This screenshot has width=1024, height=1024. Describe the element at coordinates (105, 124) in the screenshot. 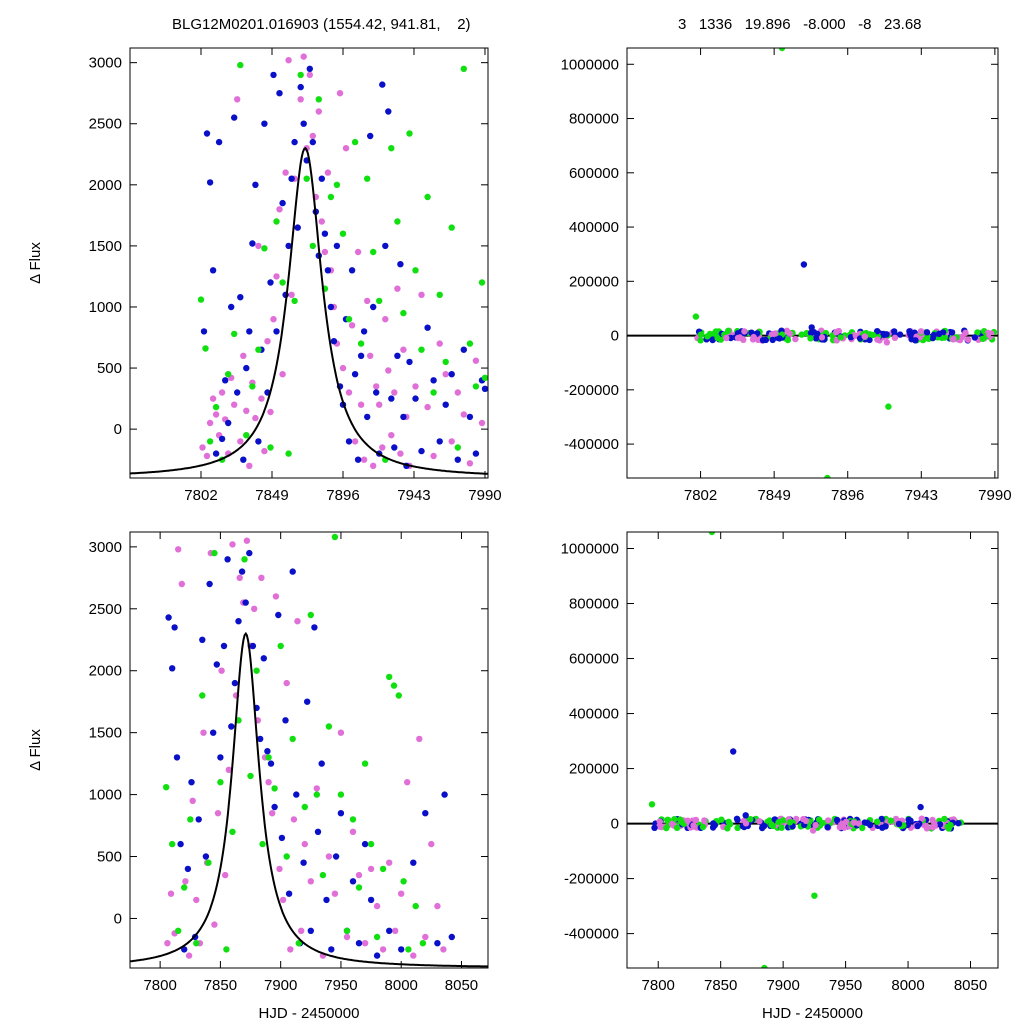

I see `y-tick-label: 2500` at that location.